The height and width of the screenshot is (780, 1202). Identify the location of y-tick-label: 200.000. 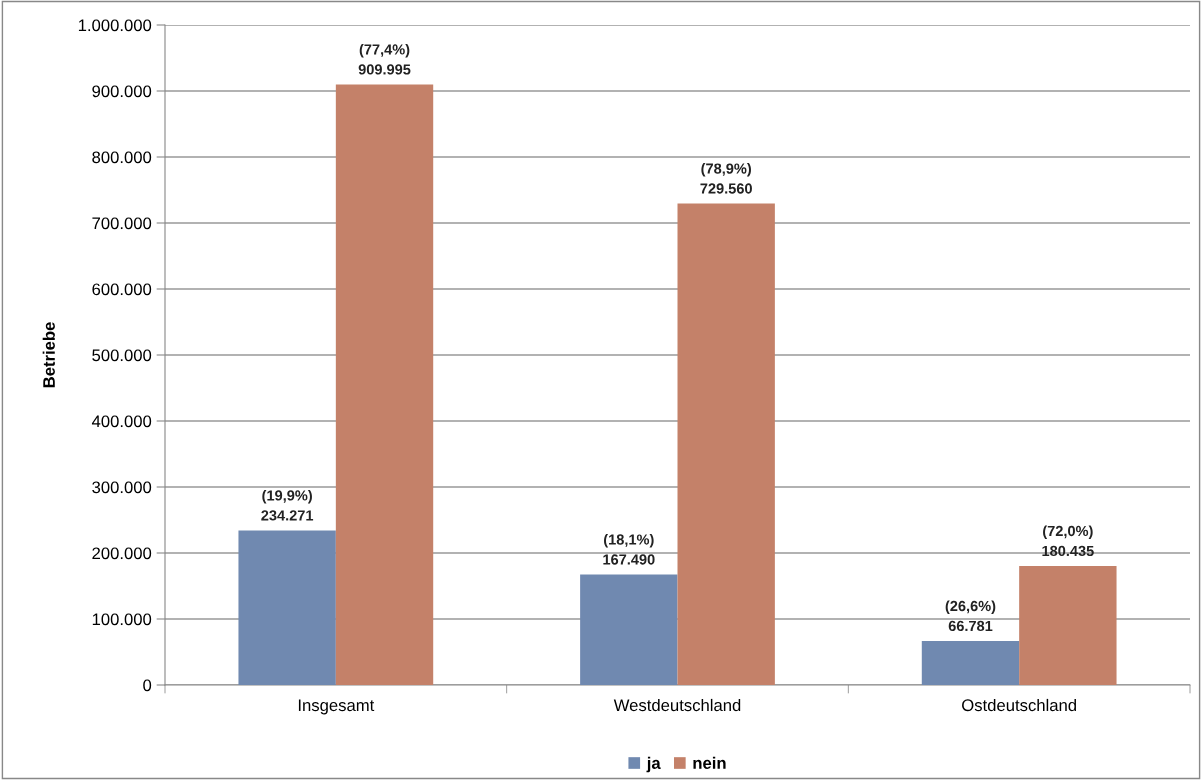
(122, 553).